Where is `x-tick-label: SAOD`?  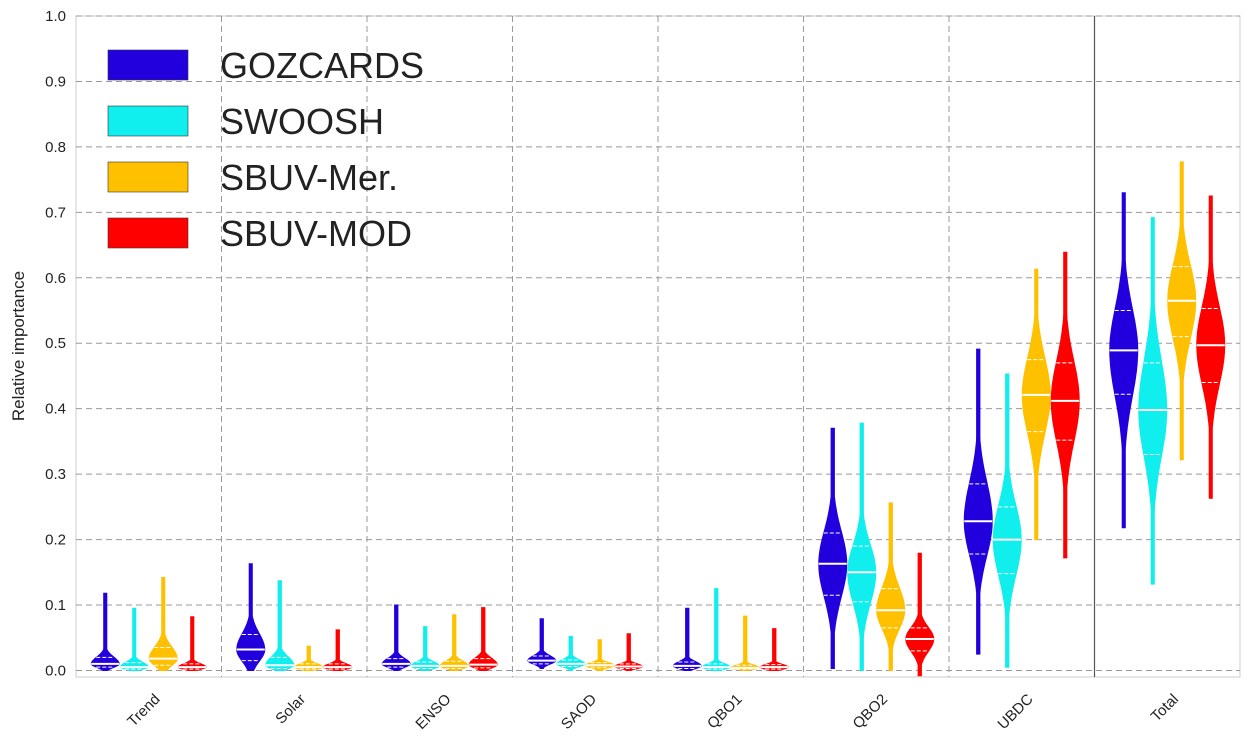
x-tick-label: SAOD is located at coordinates (579, 712).